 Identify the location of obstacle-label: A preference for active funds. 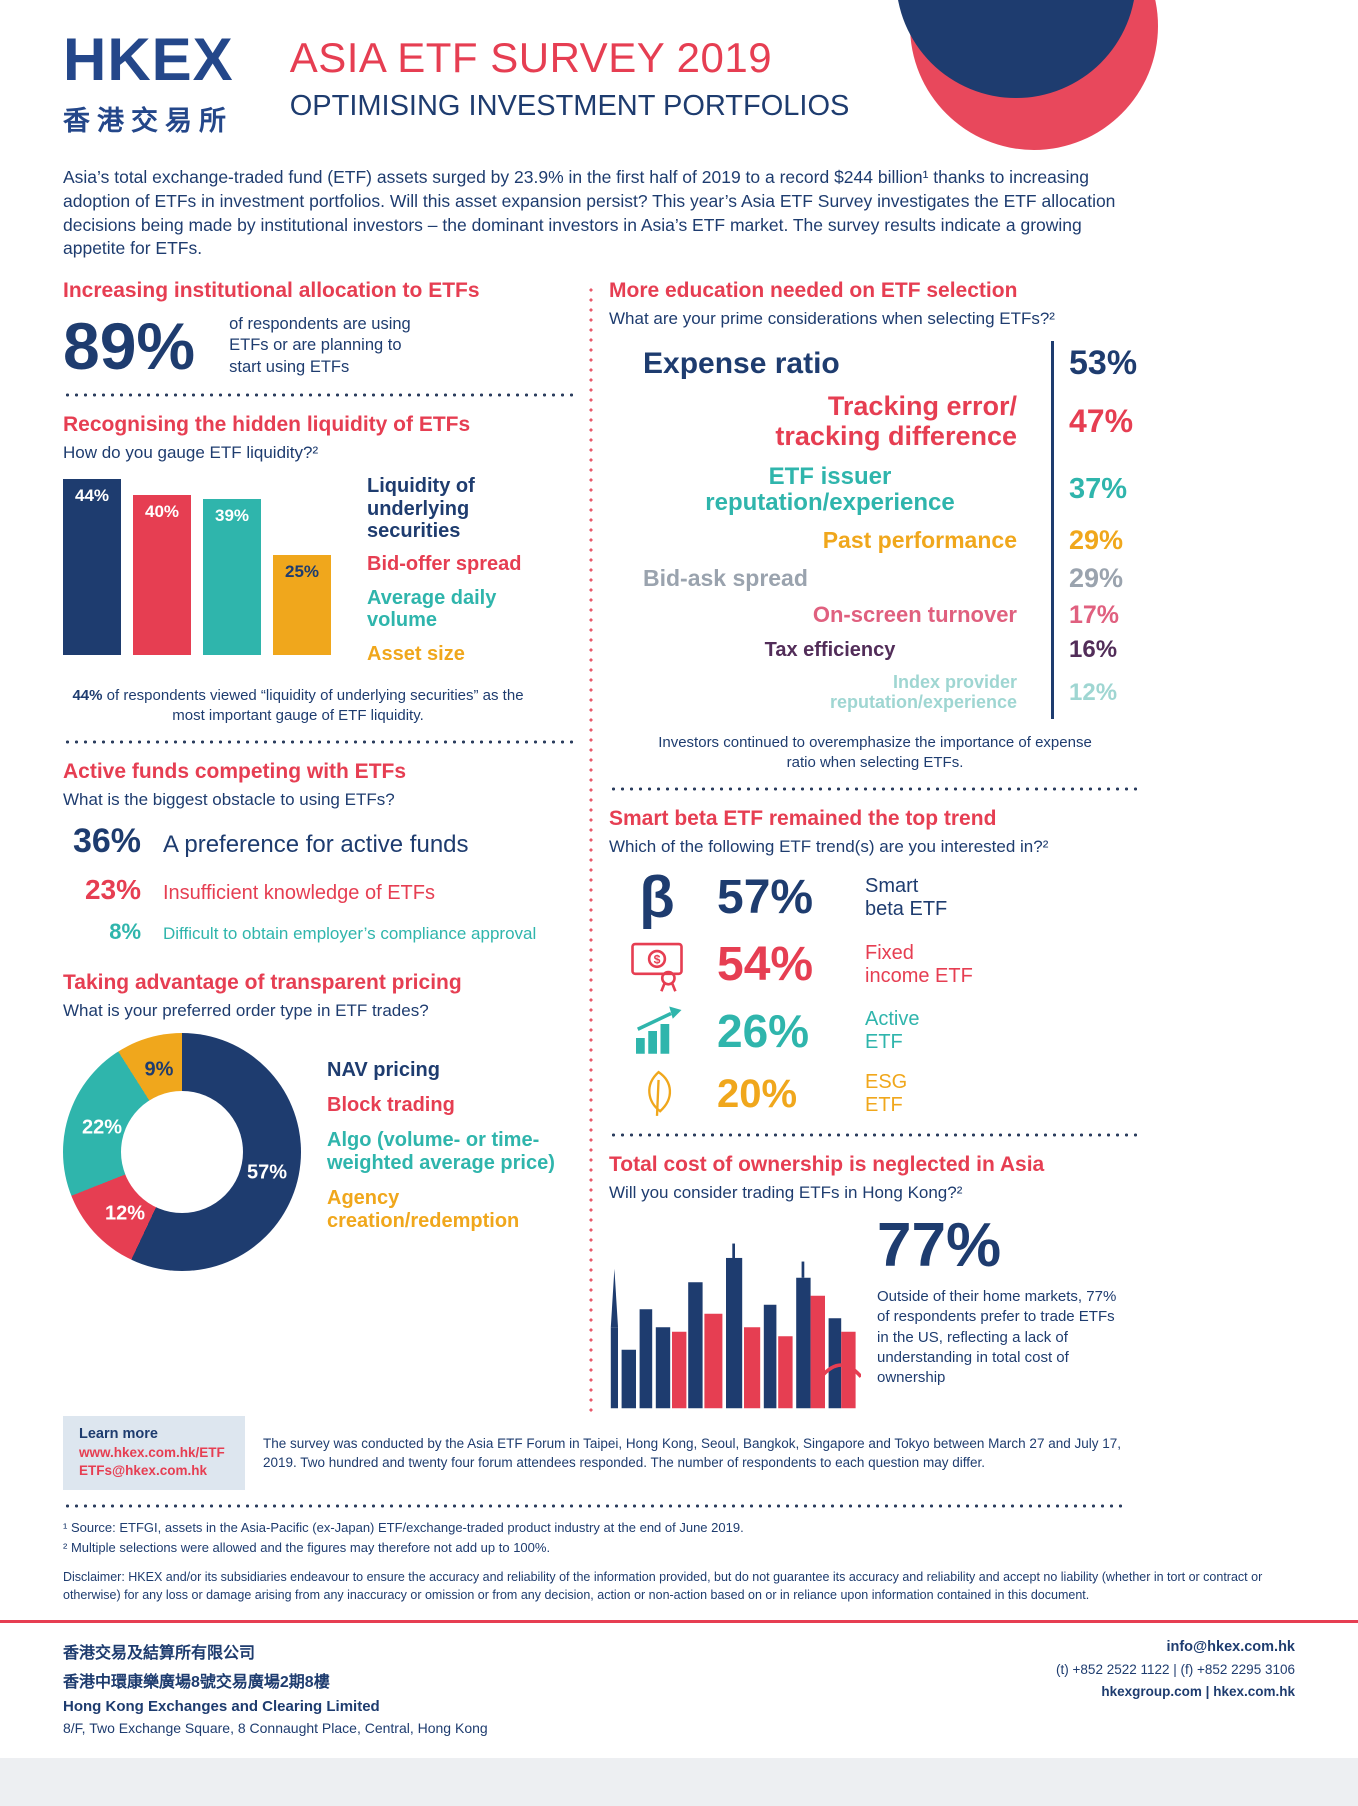
(316, 845).